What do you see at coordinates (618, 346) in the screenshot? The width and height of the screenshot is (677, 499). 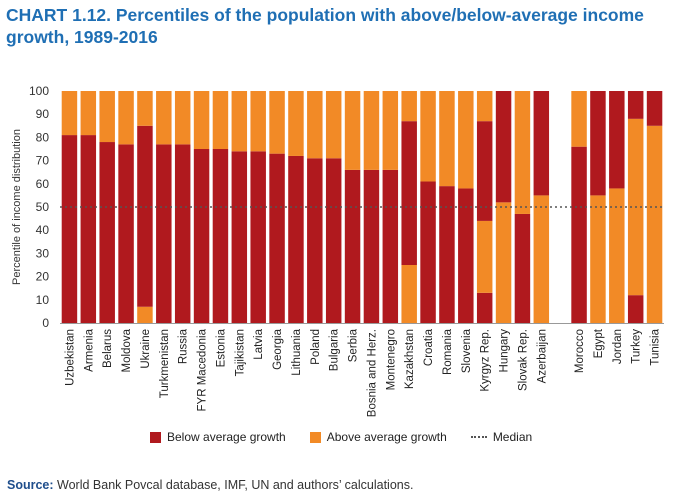 I see `x-tick-label: Jordan` at bounding box center [618, 346].